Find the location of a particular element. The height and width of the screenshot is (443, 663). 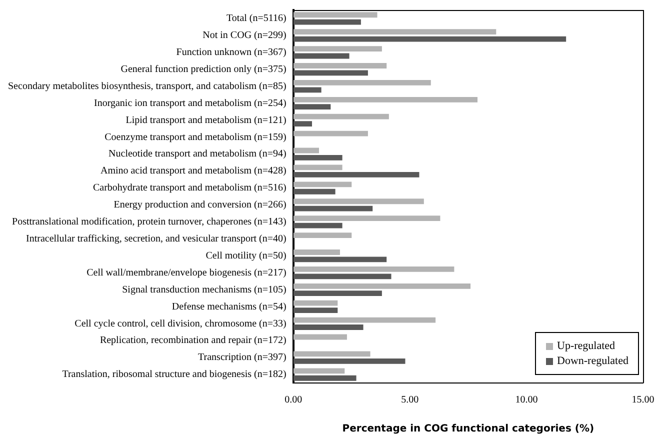

y-tick-label: Translation, ribosomal structure and biogenesis (n=182) is located at coordinates (174, 374).